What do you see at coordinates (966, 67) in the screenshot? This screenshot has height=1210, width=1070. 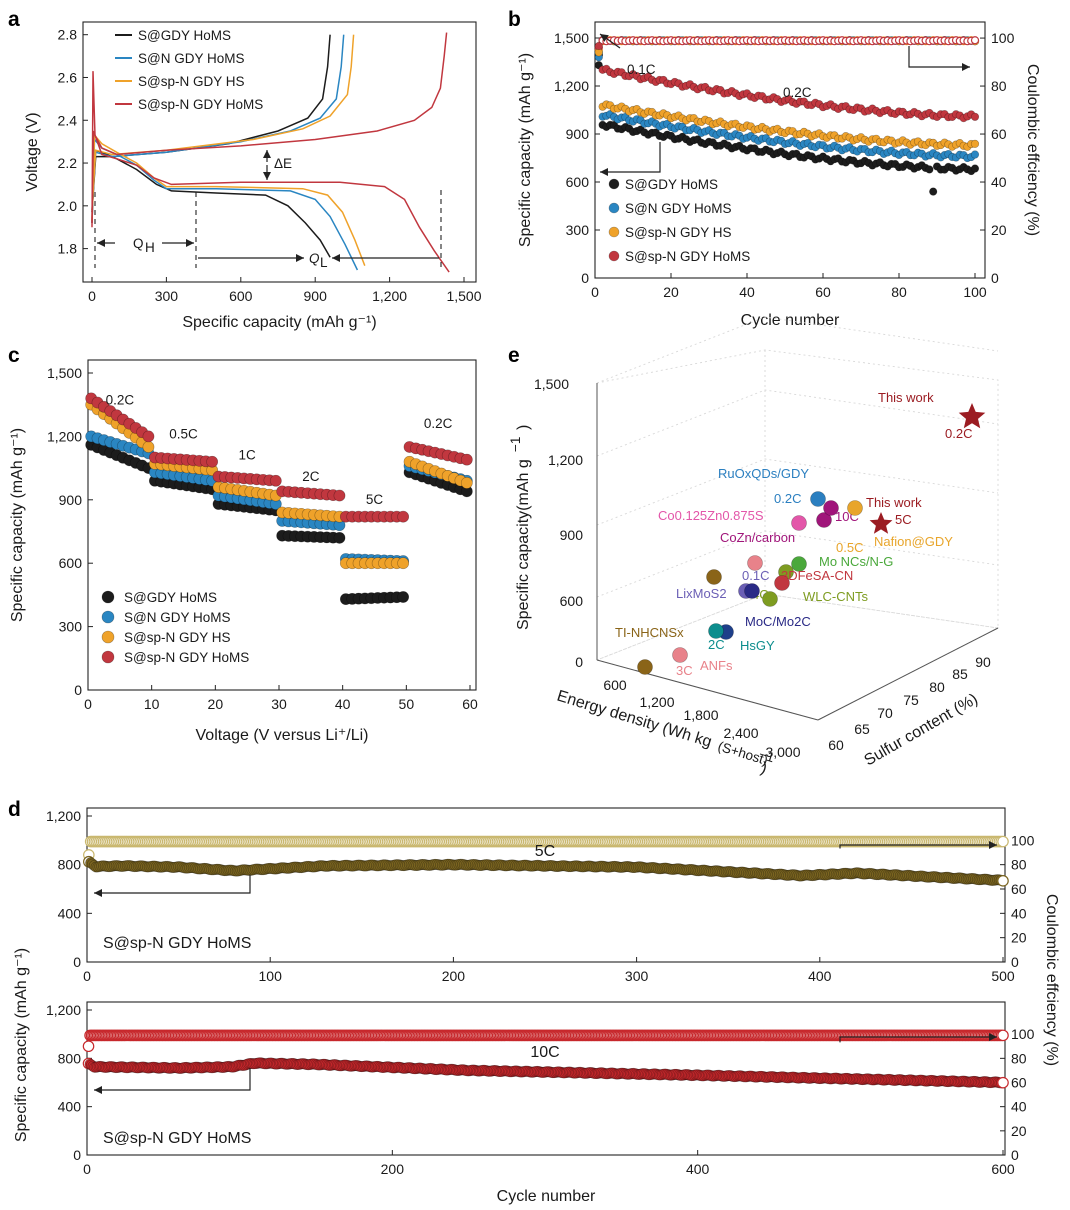 I see `b-arrow-to-right-axis-head` at bounding box center [966, 67].